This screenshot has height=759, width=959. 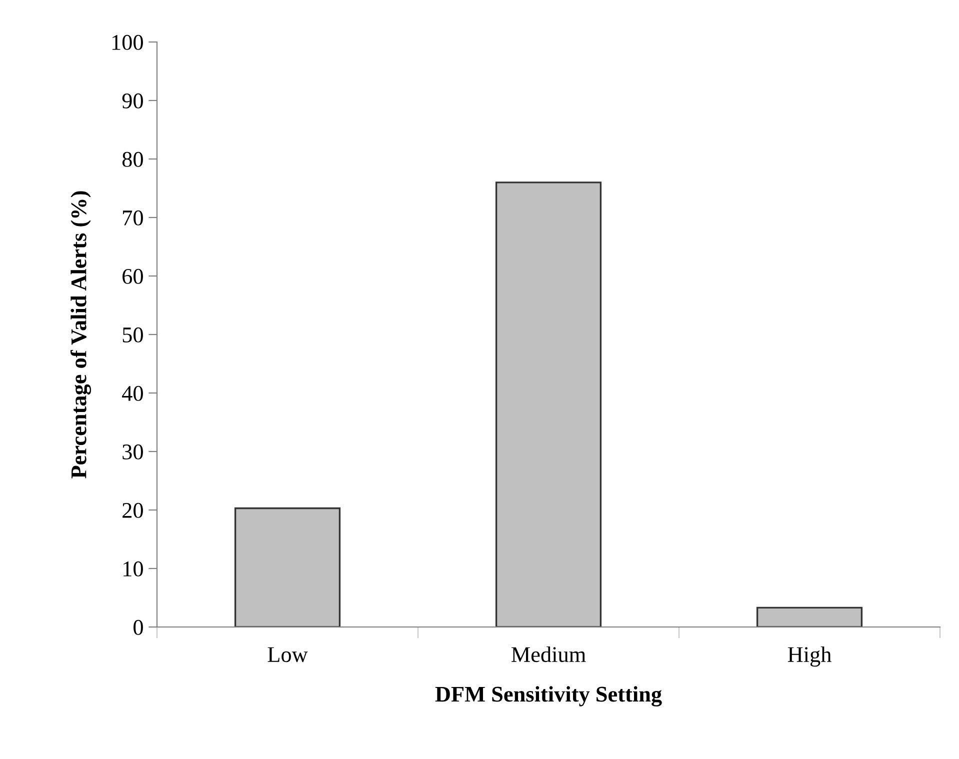 What do you see at coordinates (132, 334) in the screenshot?
I see `y-tick-label: 50` at bounding box center [132, 334].